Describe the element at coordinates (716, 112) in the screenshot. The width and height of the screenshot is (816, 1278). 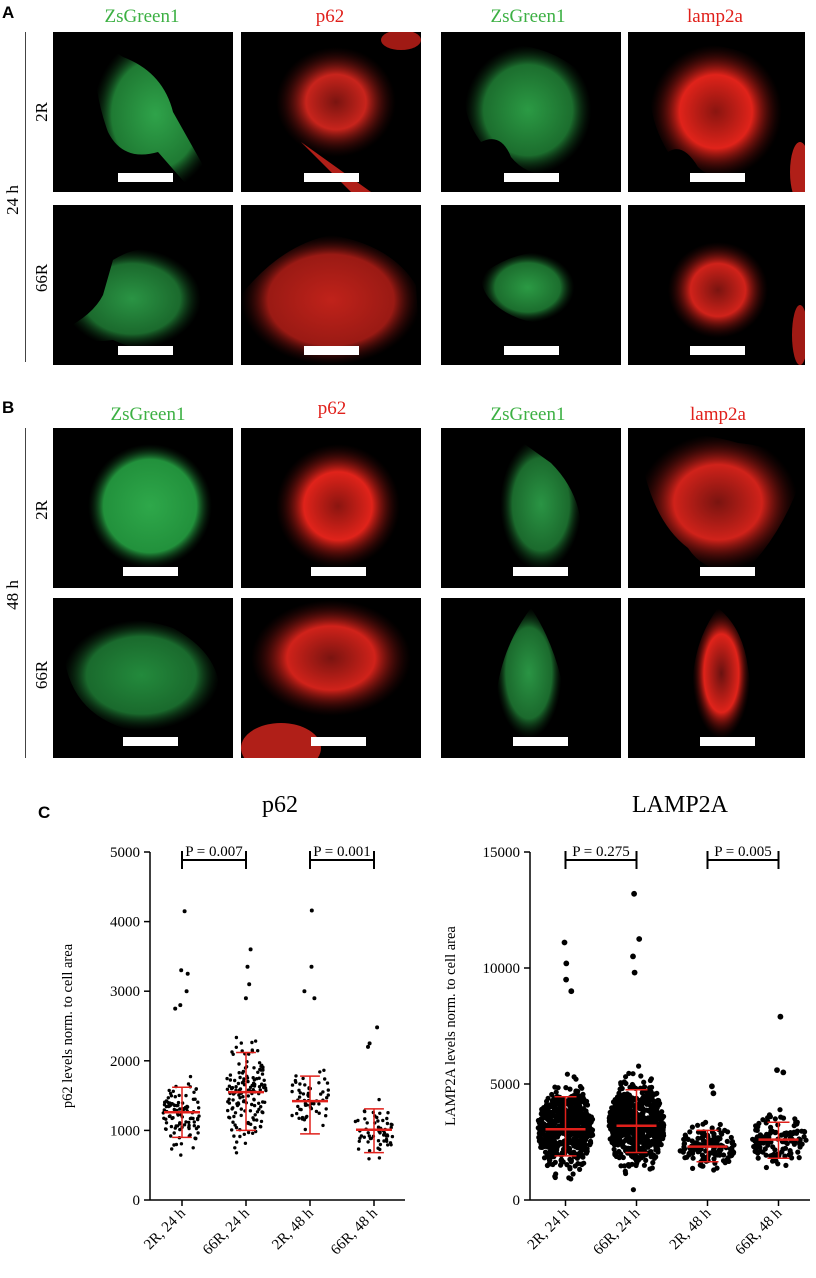
I see `micrograph-a-2r-lamp2a` at that location.